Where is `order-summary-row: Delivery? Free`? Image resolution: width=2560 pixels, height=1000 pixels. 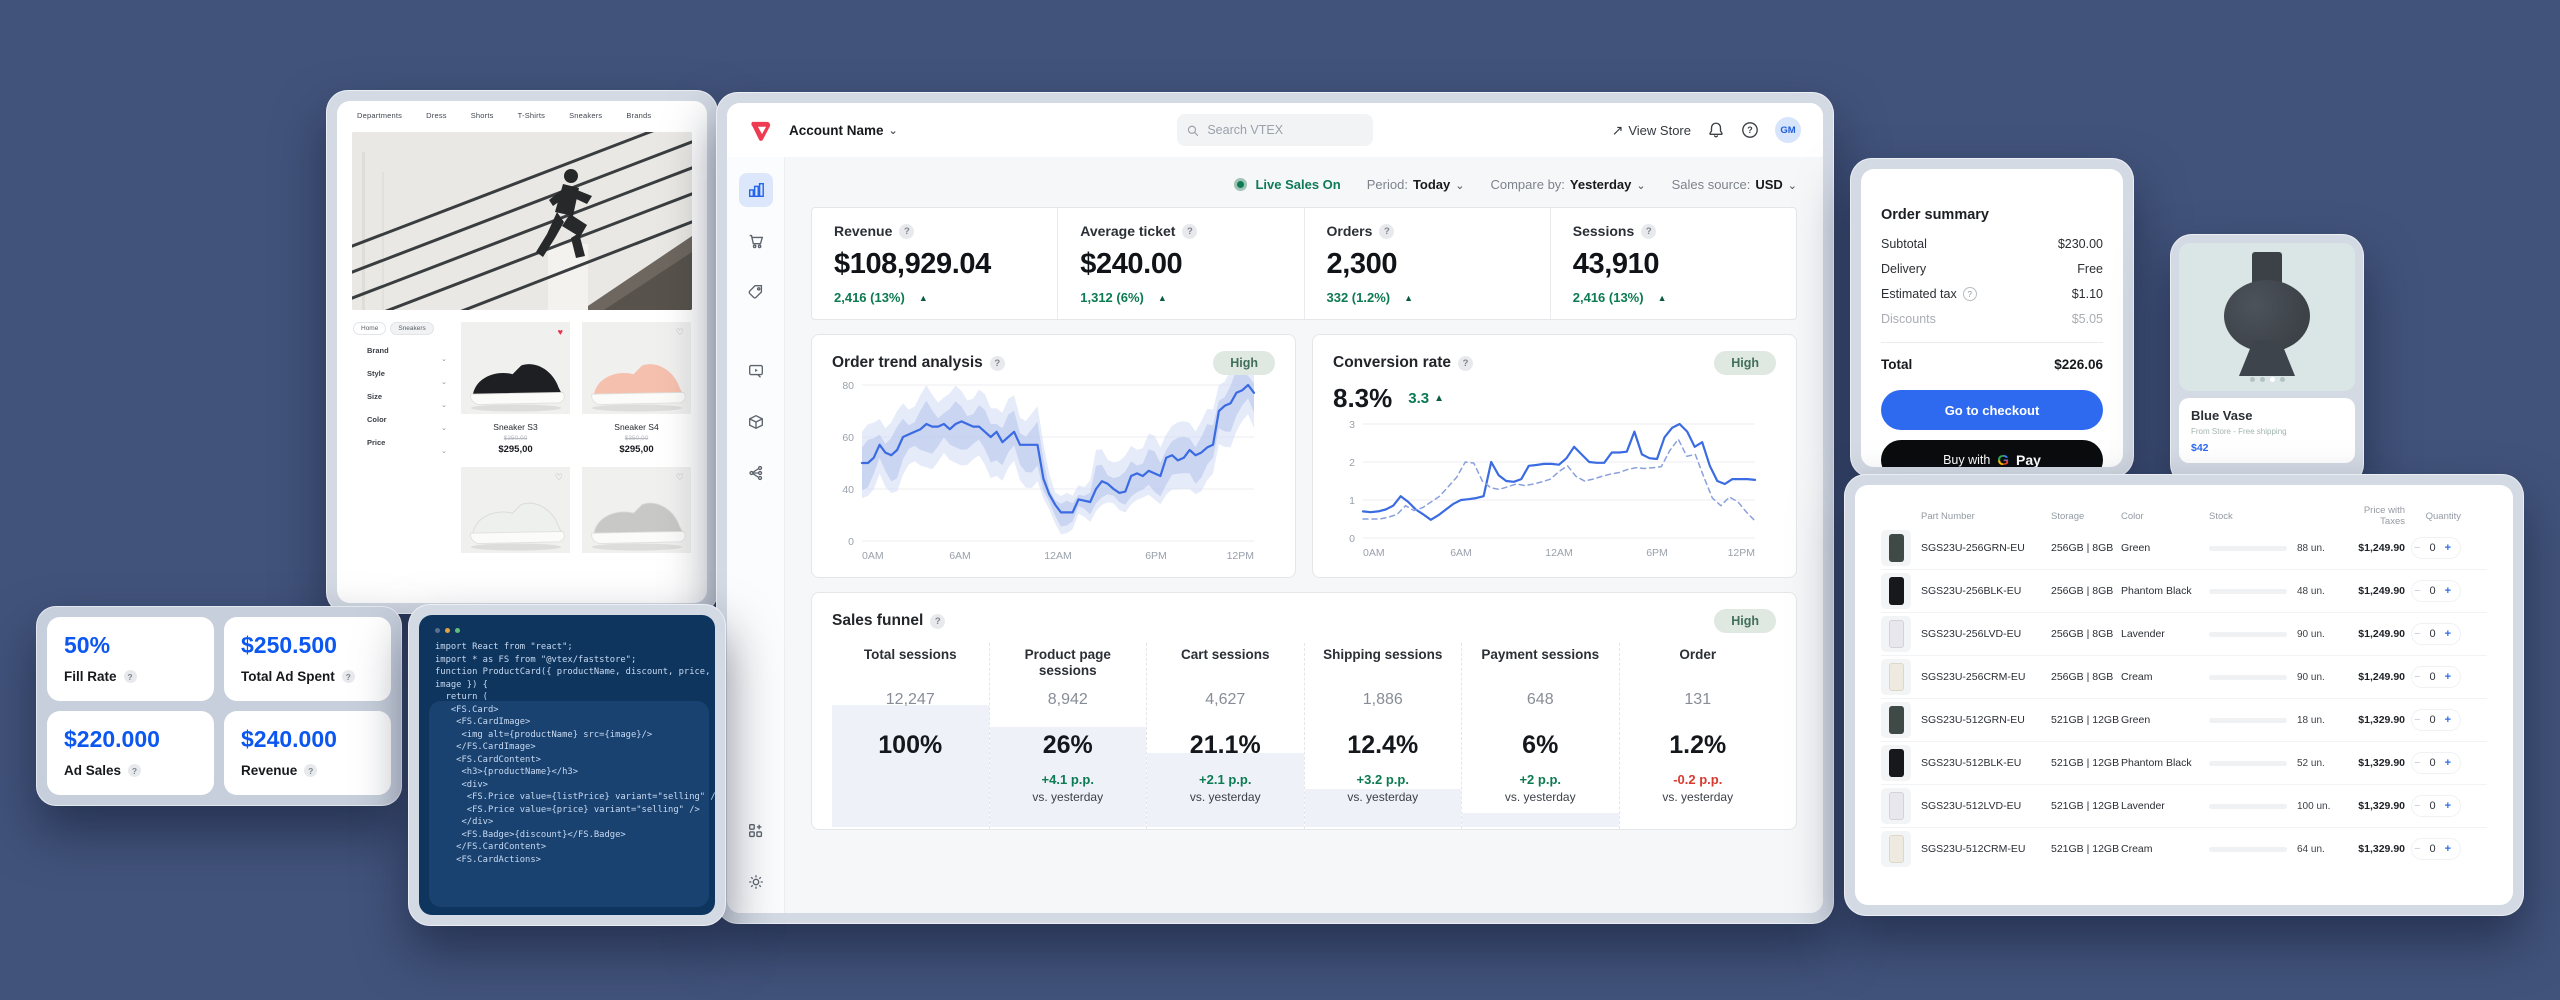
order-summary-row: Delivery? Free is located at coordinates (1992, 269).